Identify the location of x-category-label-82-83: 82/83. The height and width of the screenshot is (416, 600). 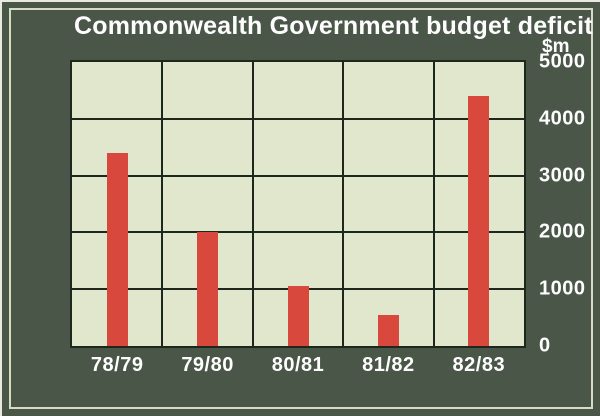
(479, 365).